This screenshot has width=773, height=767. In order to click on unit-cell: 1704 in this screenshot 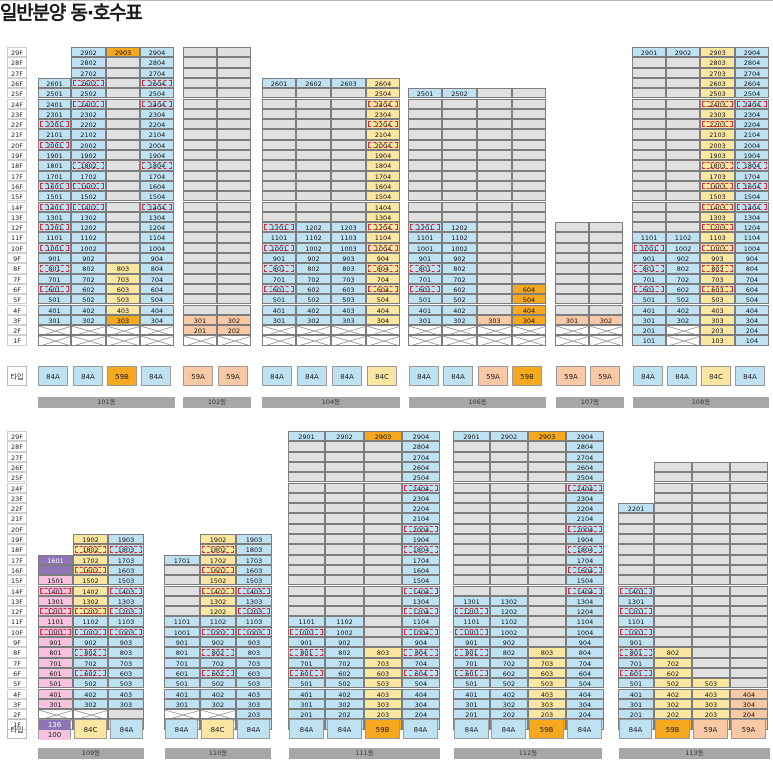, I will do `click(421, 559)`.